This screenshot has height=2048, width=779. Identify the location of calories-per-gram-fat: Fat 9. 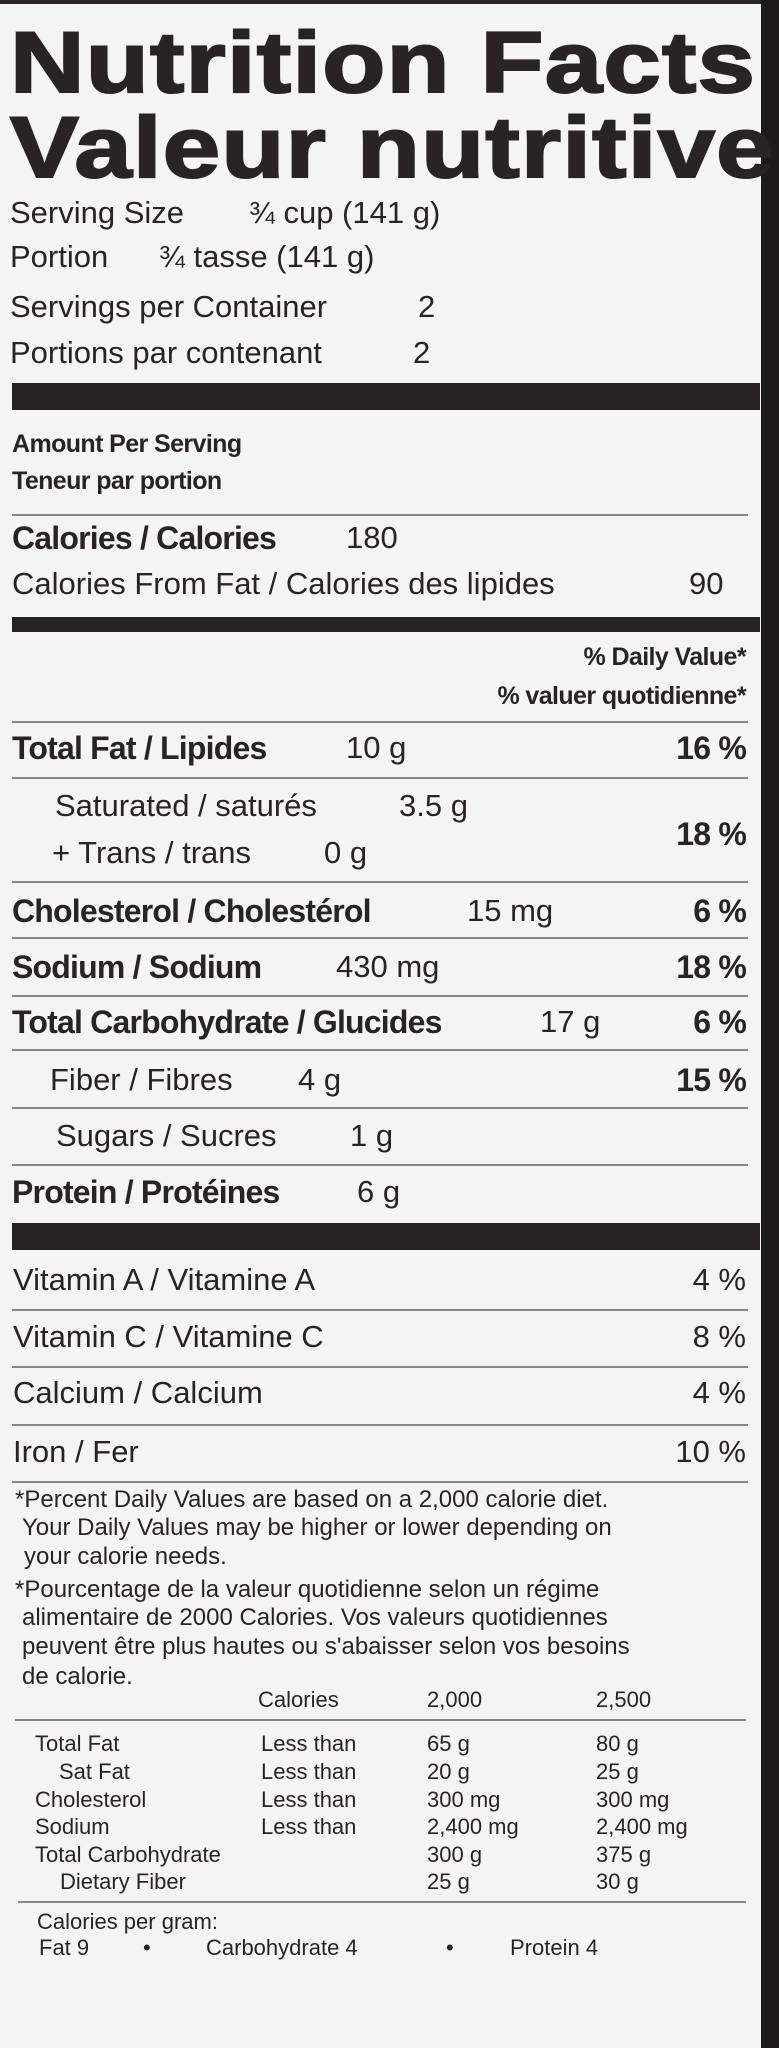
(64, 1947).